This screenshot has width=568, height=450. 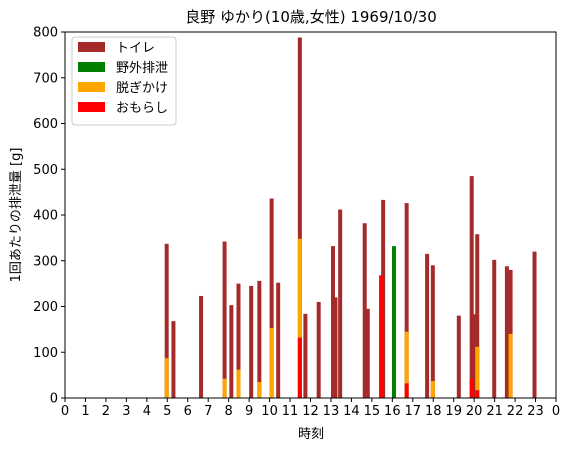 What do you see at coordinates (311, 434) in the screenshot?
I see `x-axis-title: 時刻` at bounding box center [311, 434].